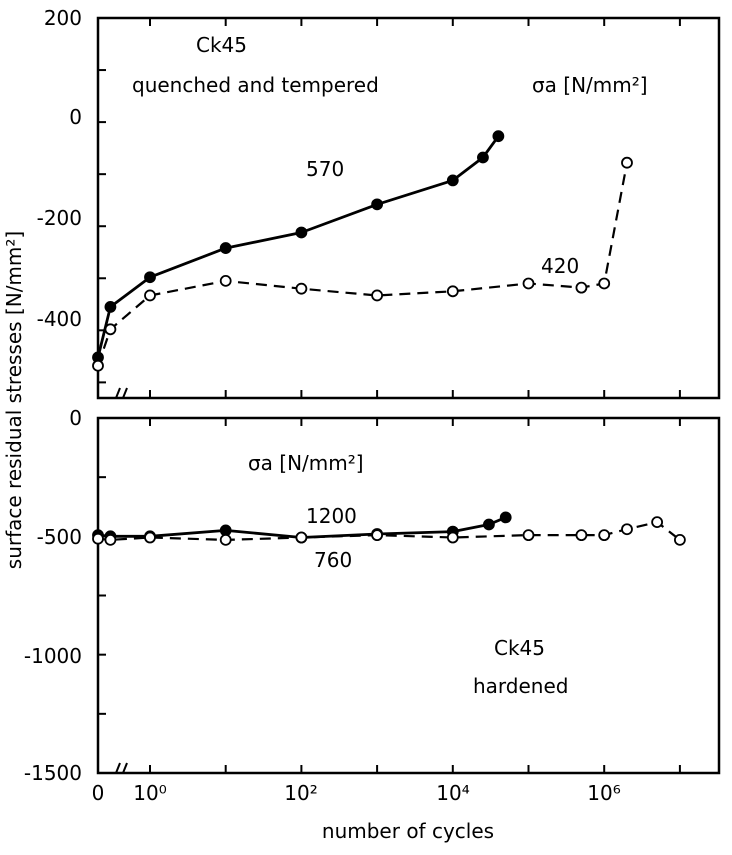  Describe the element at coordinates (53, 773) in the screenshot. I see `y-tick-label: -1500` at that location.